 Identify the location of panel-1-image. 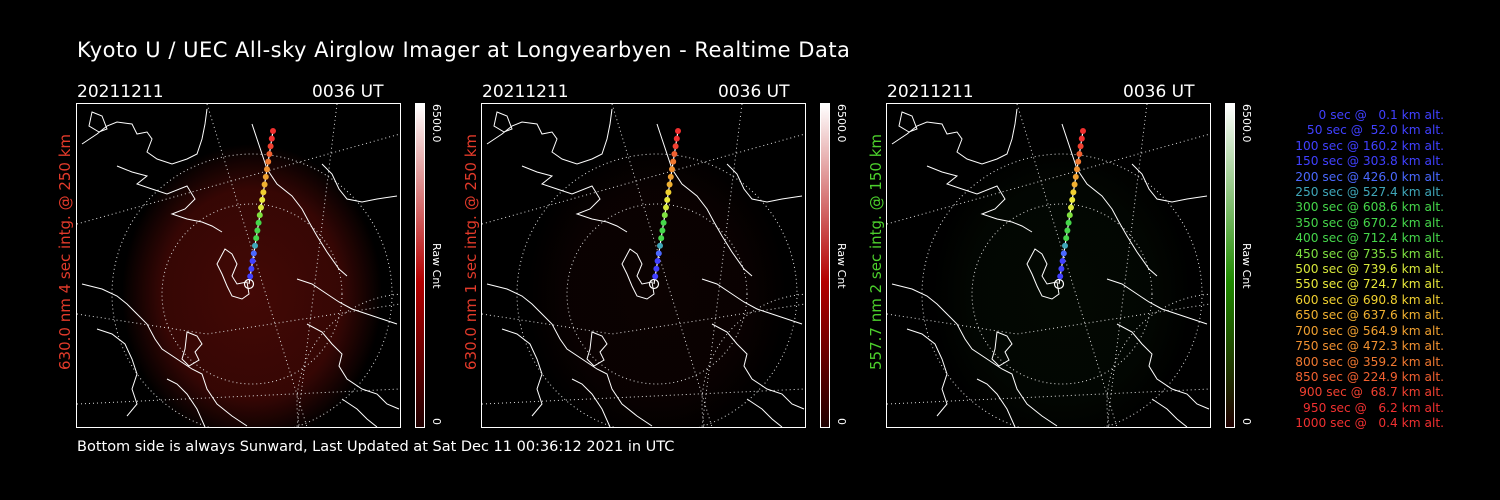
(238, 265).